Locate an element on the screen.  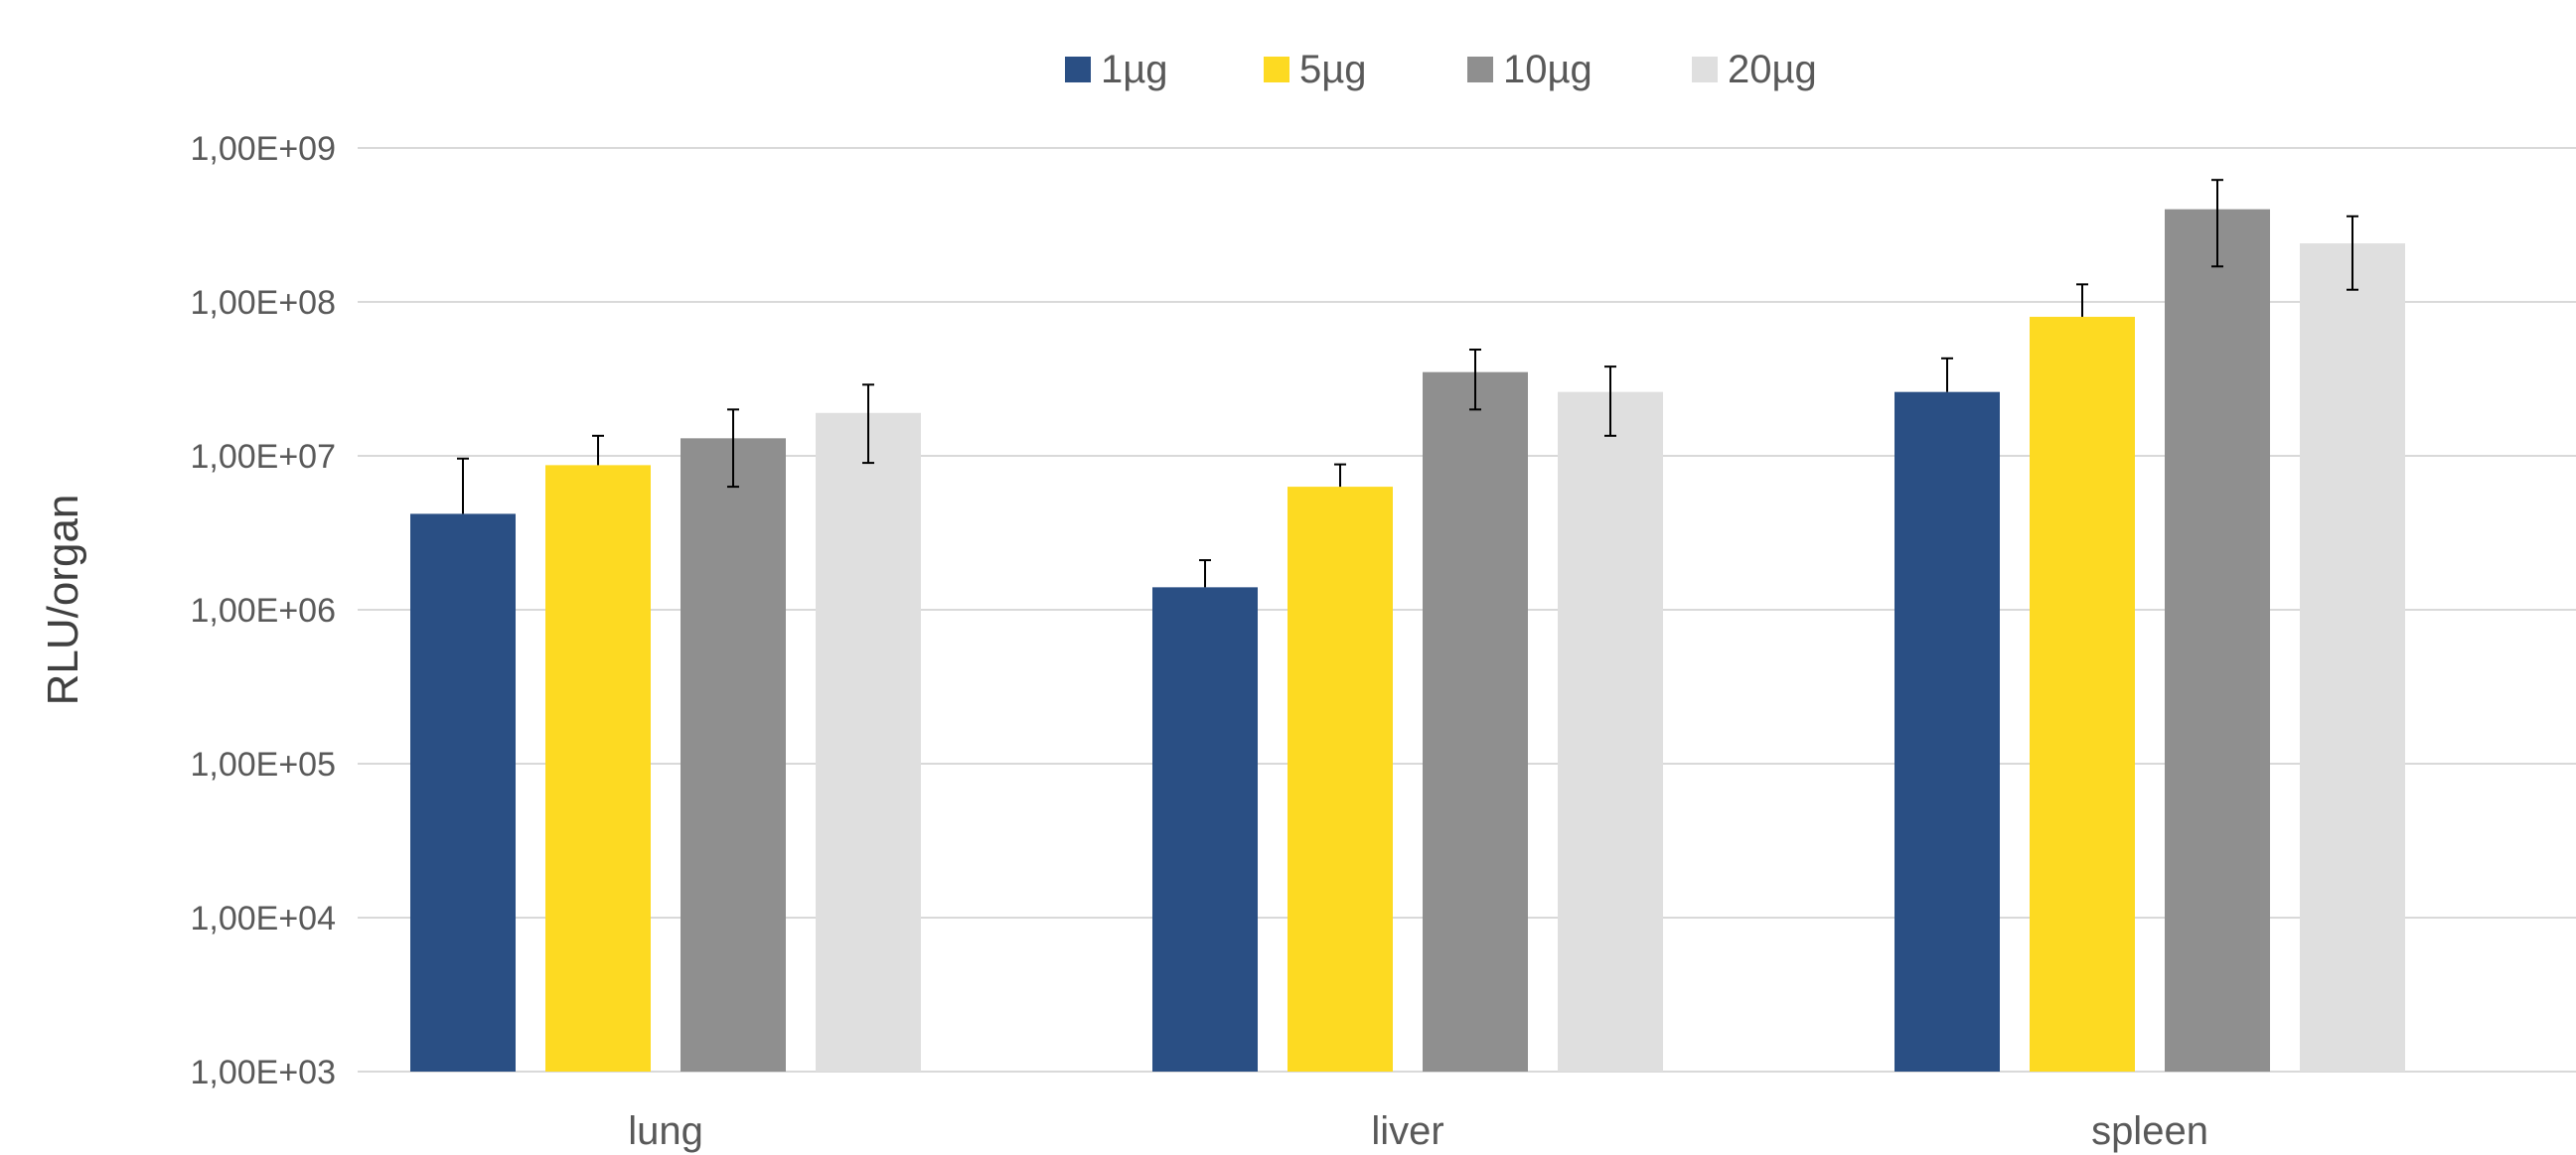
legend-label: 10µg is located at coordinates (1547, 70).